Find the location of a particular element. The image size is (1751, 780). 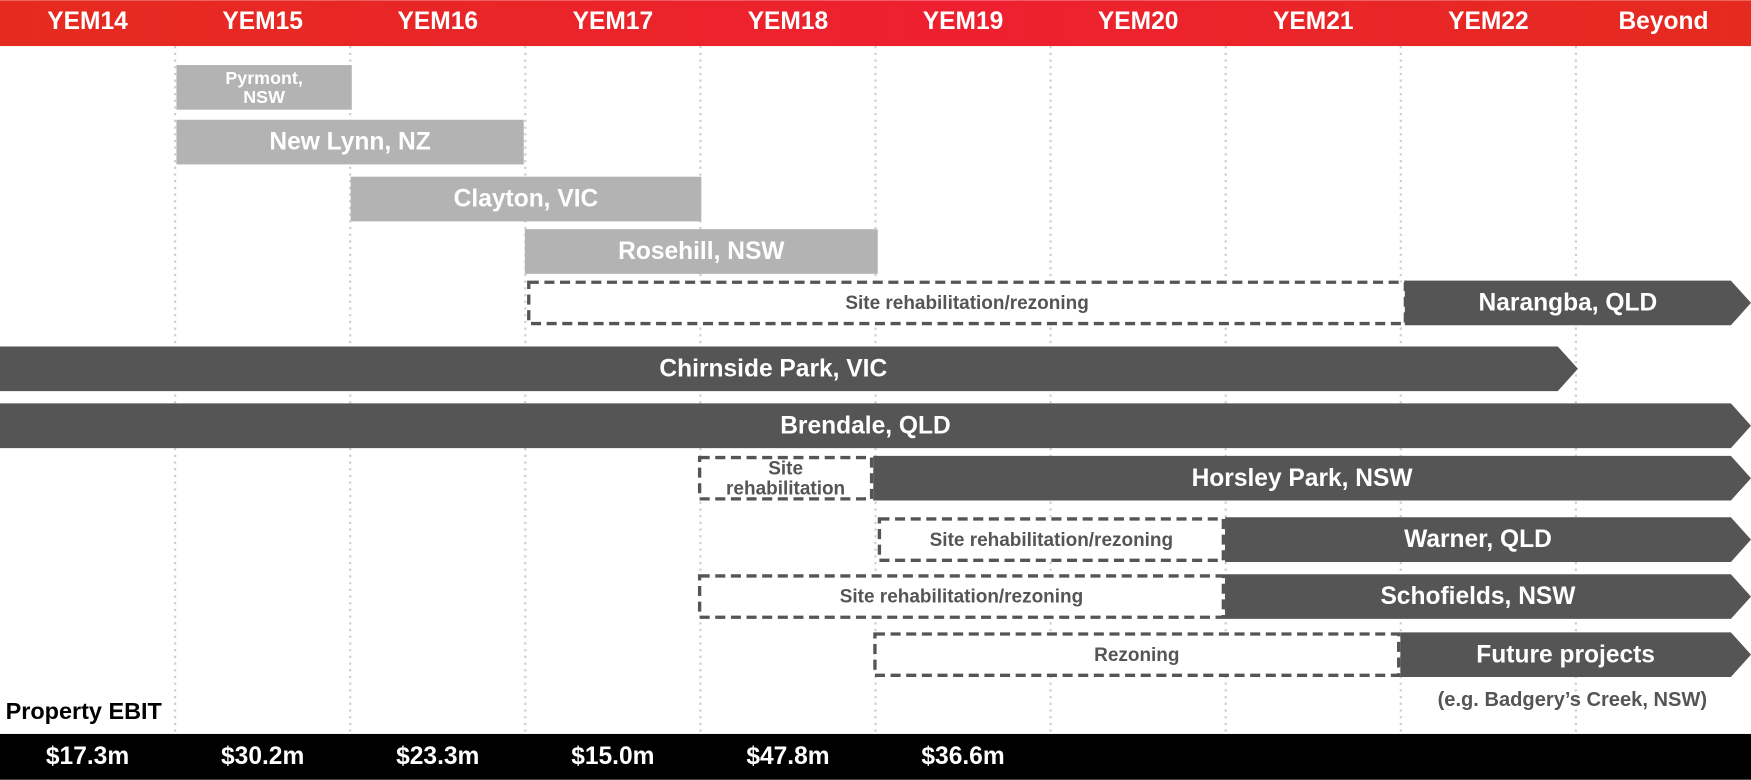

column-label: Beyond is located at coordinates (1663, 21).